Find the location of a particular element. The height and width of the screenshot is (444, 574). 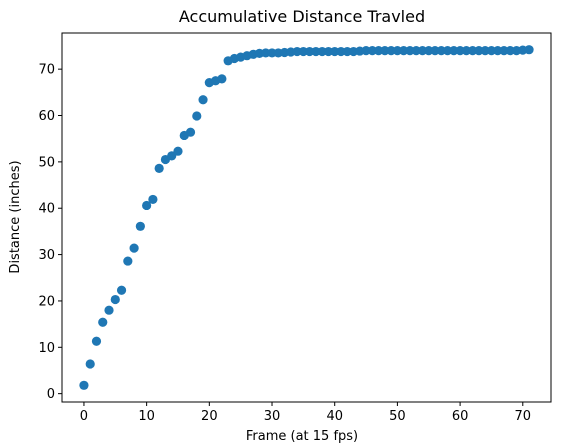

x-tick-label: 0 is located at coordinates (84, 416).